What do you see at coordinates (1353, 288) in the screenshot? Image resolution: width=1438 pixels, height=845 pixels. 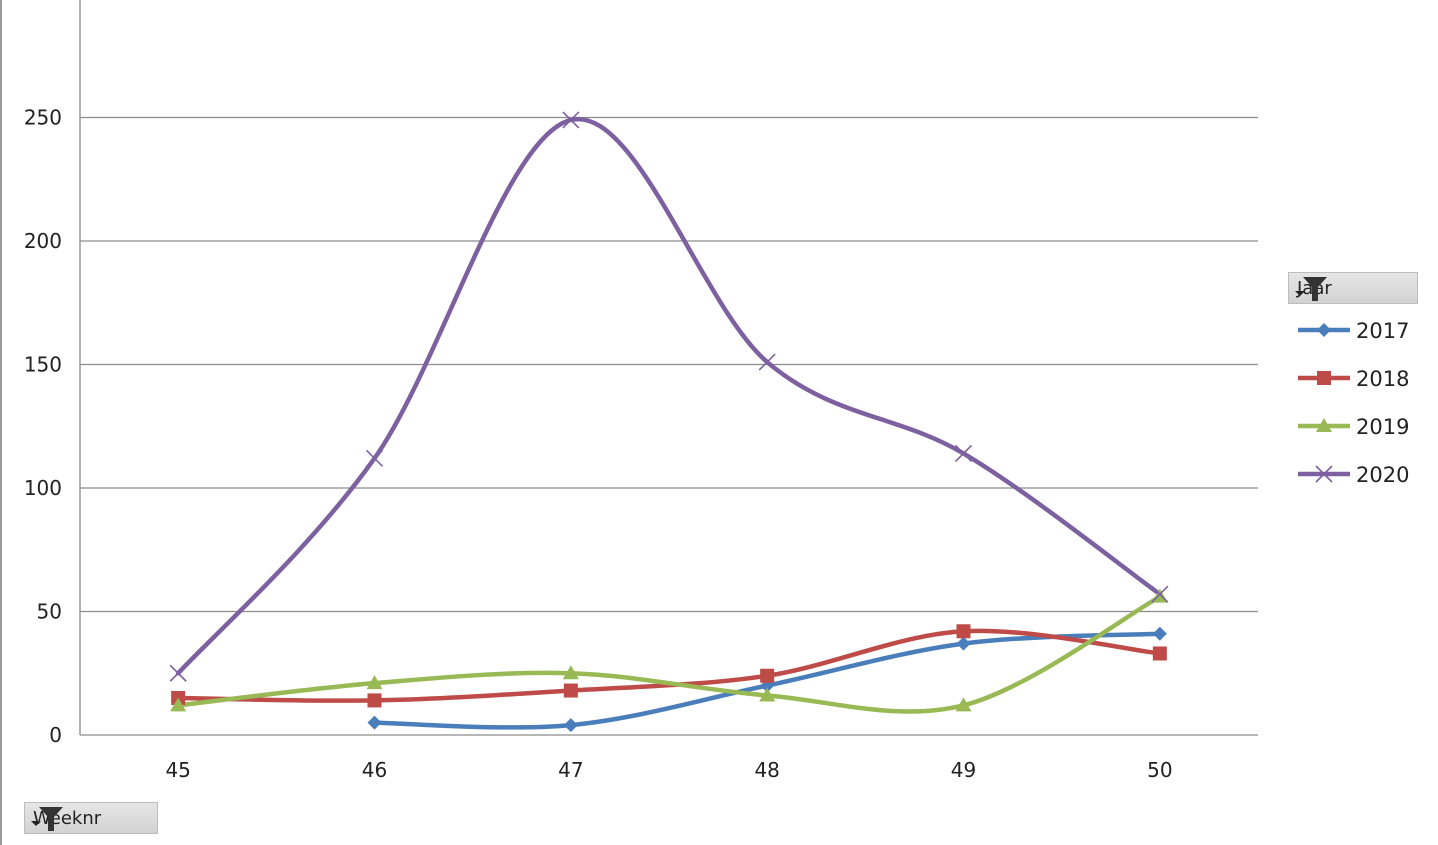 I see `legend-field-button-jaar: Jaar` at bounding box center [1353, 288].